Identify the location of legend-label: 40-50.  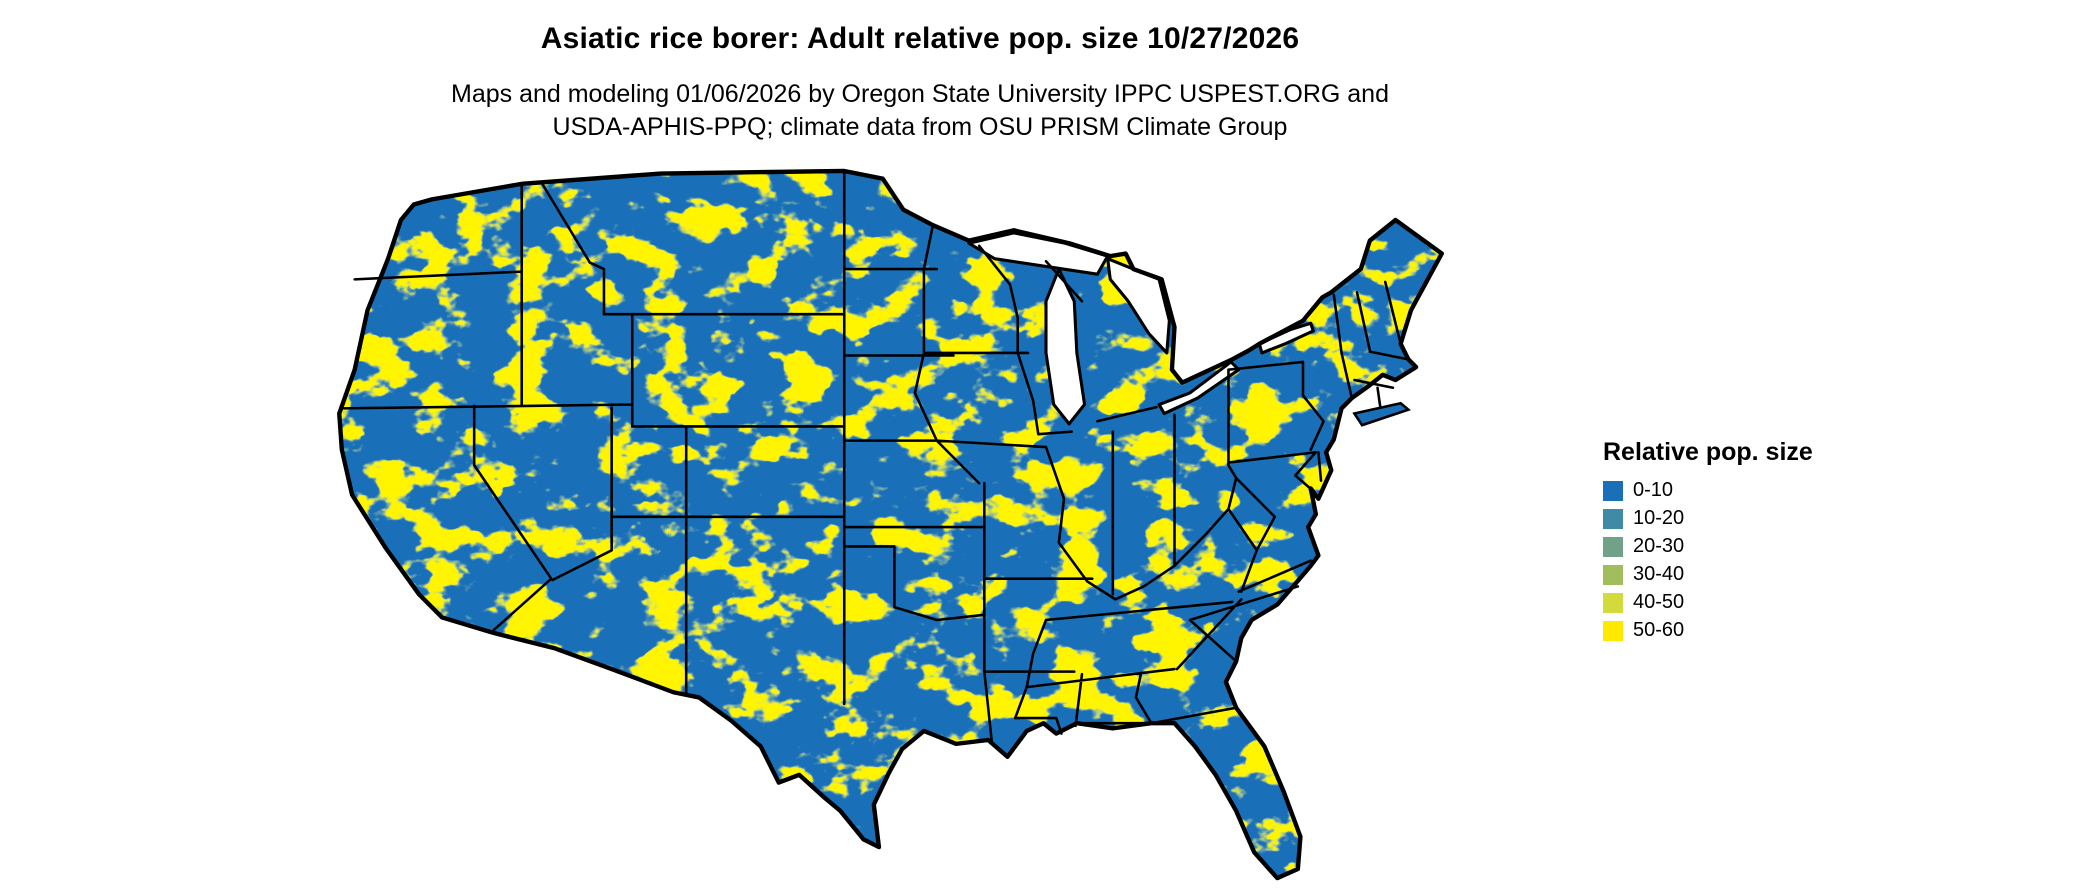
(1659, 602).